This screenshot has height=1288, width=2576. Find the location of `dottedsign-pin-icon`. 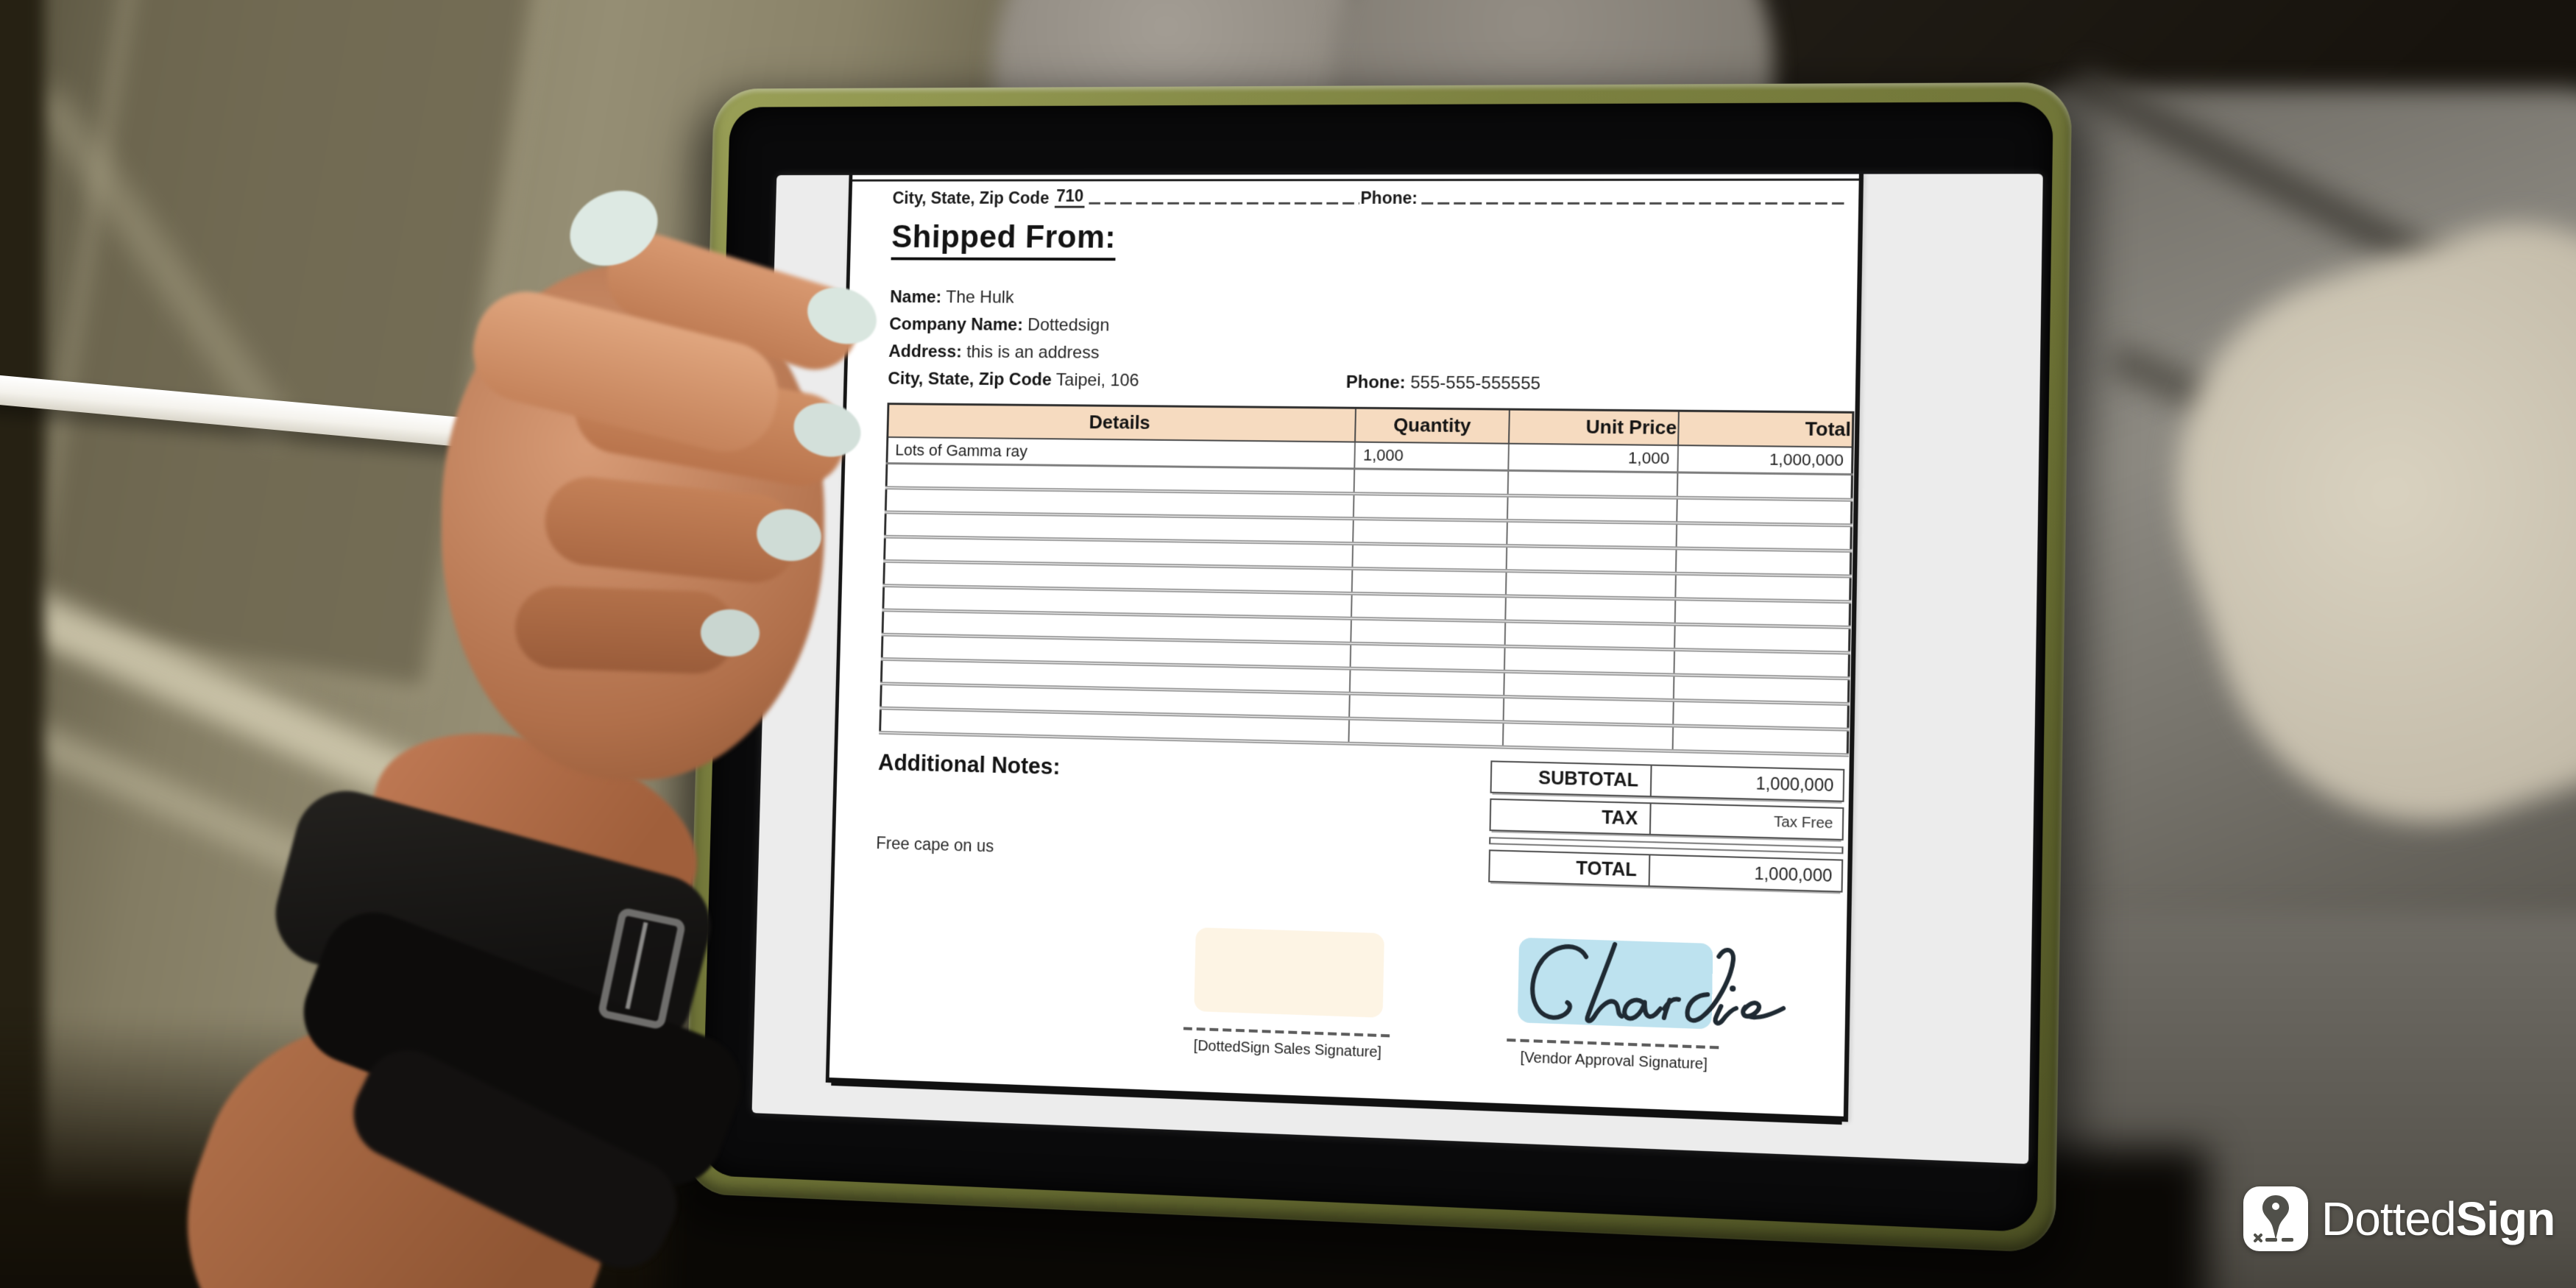

dottedsign-pin-icon is located at coordinates (2275, 1218).